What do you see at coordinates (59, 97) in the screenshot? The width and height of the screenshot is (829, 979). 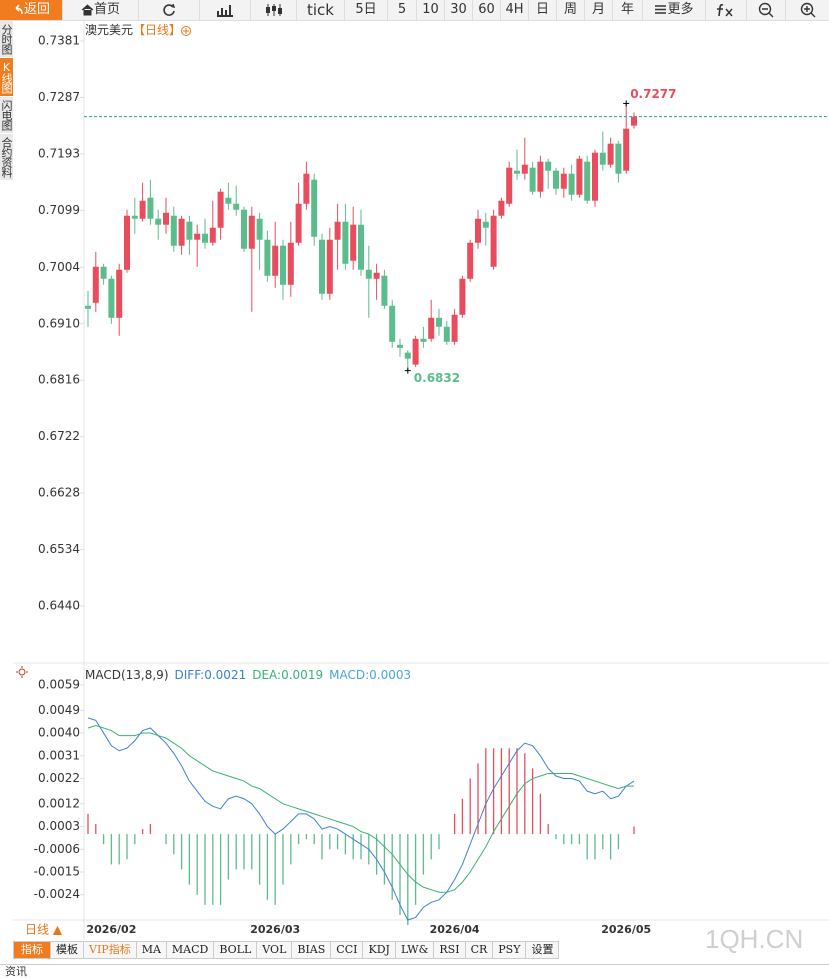 I see `y-tick-label: 0.7287` at bounding box center [59, 97].